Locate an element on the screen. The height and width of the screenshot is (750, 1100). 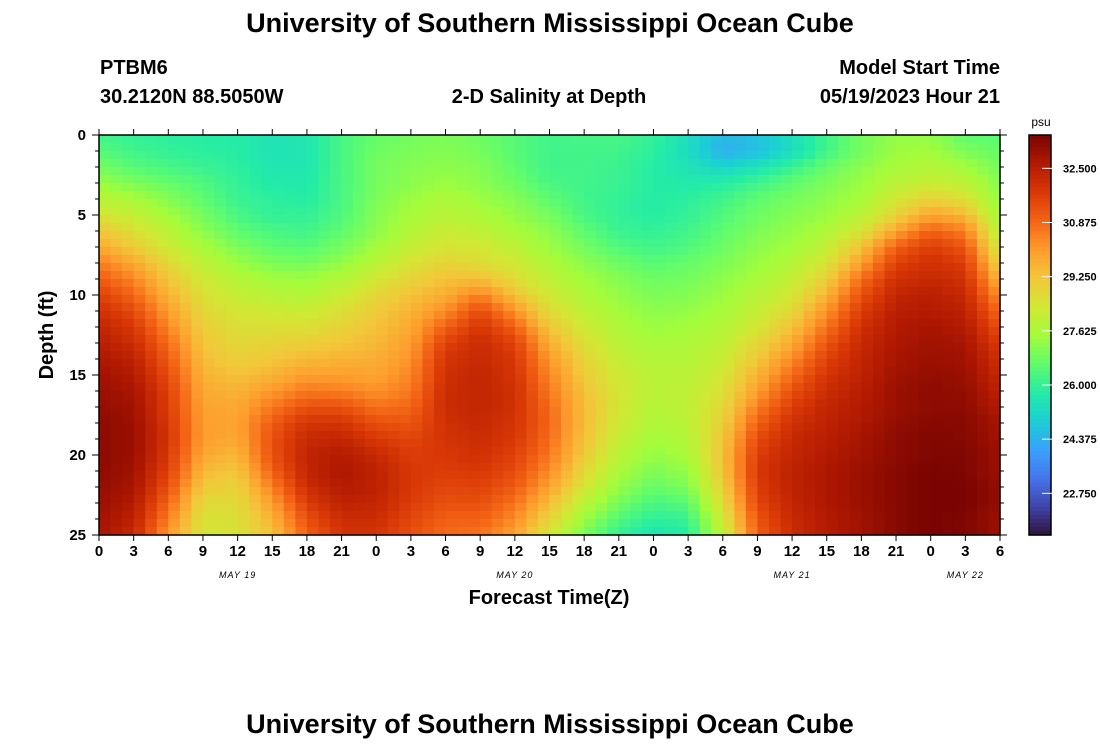
colorbar-tick-label: 27.625 is located at coordinates (1080, 332).